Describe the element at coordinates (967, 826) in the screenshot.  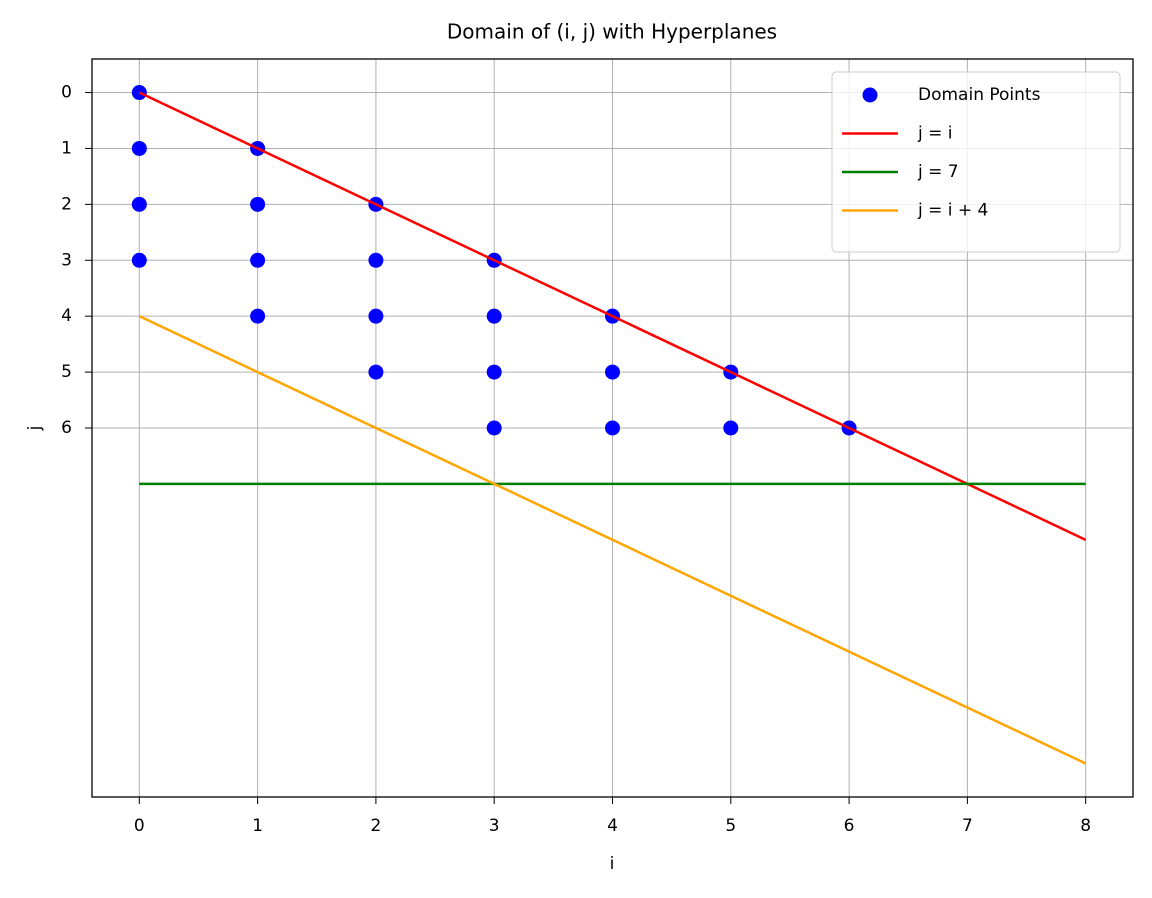
I see `x-tick-label: 7` at that location.